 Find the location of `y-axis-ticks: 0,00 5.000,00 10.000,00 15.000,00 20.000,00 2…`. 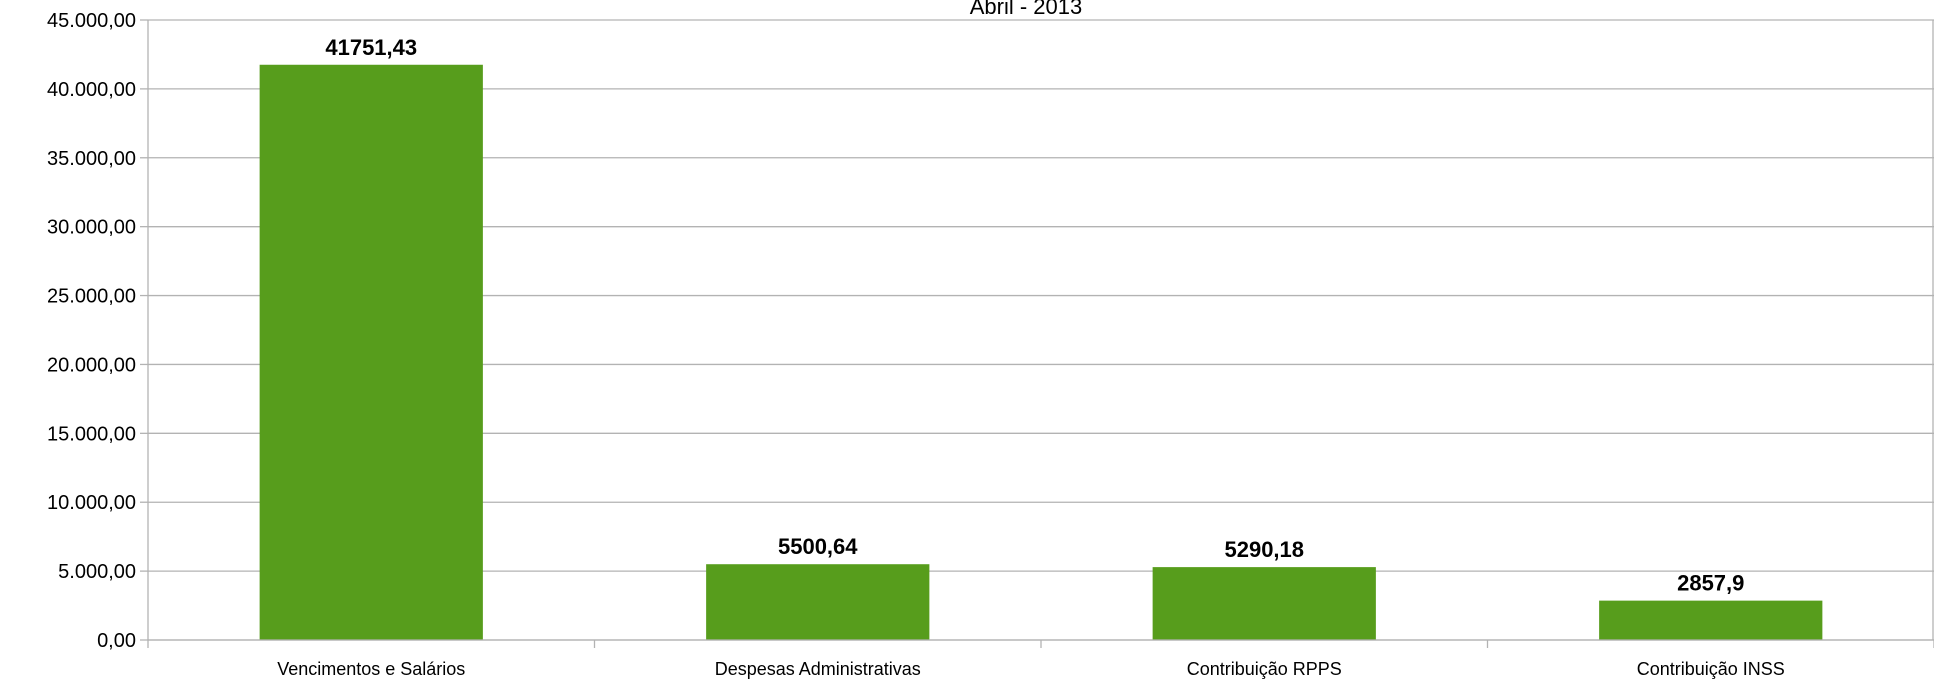

y-axis-ticks: 0,00 5.000,00 10.000,00 15.000,00 20.000,00 2… is located at coordinates (97, 331).